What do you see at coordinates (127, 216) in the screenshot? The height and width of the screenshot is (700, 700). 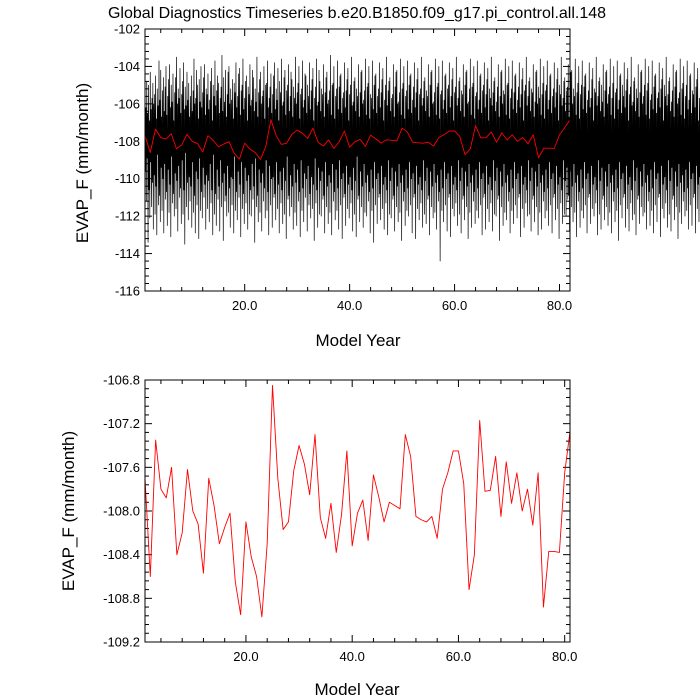 I see `y-tick-label: -112` at bounding box center [127, 216].